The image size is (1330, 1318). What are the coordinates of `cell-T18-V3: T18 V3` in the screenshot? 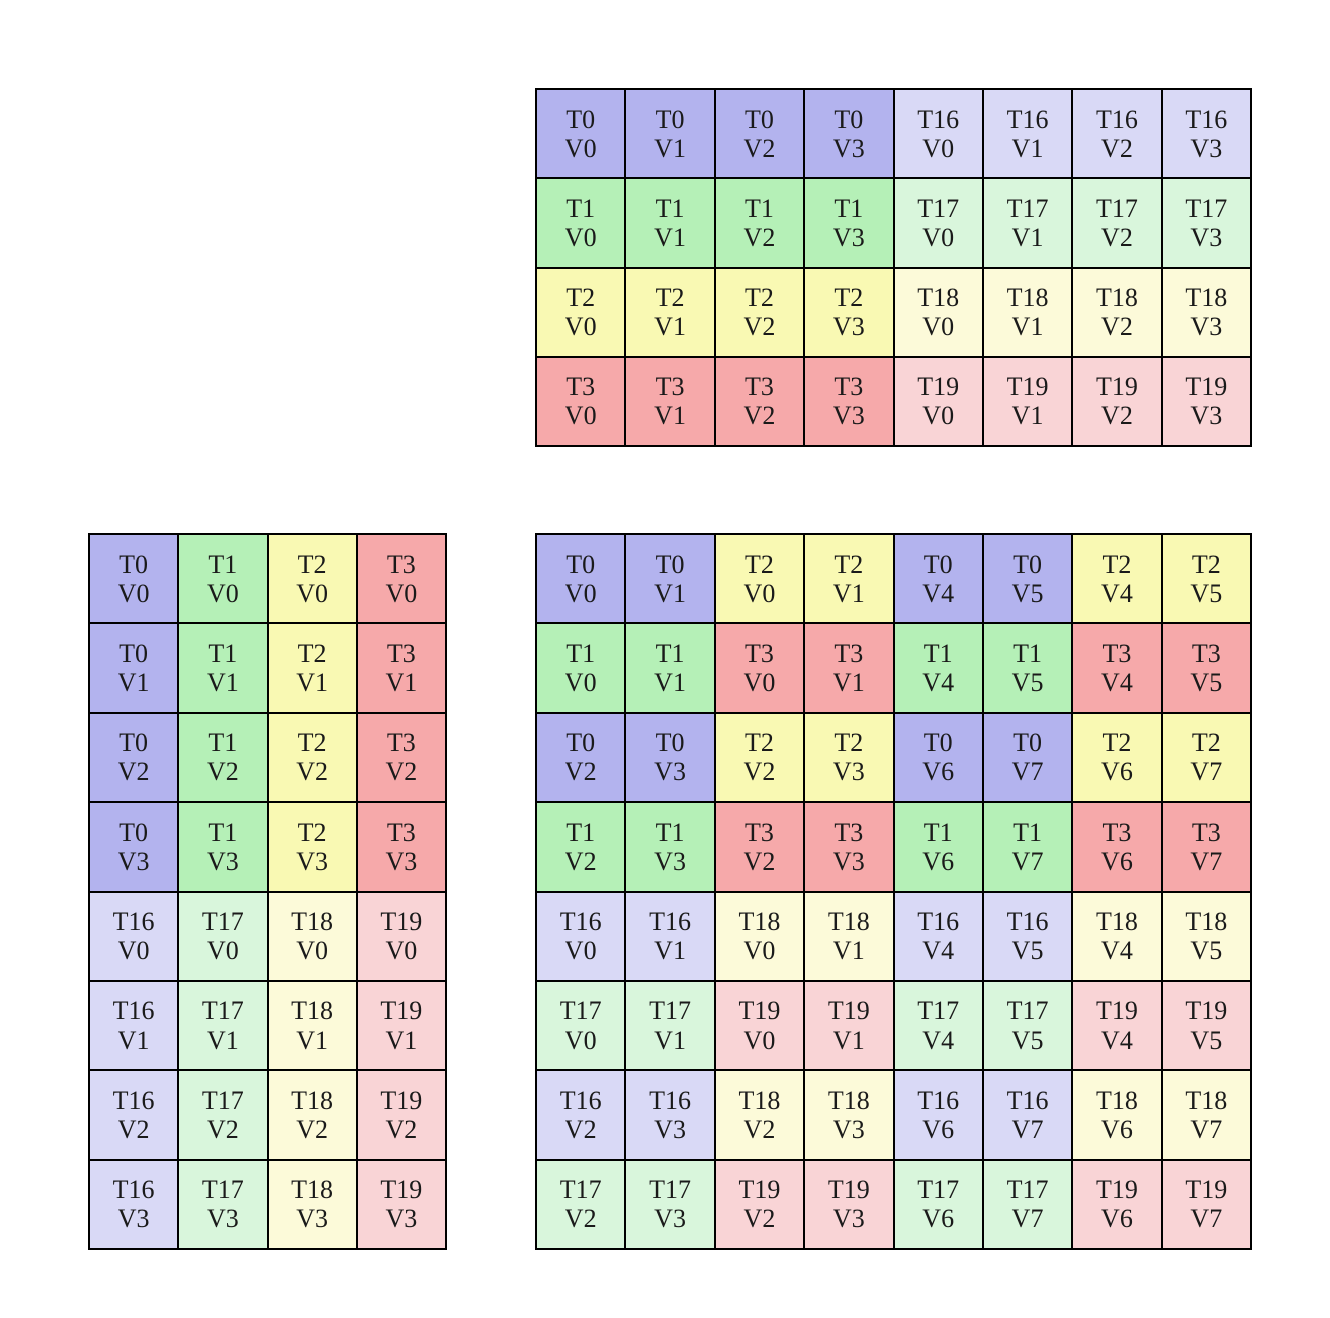 It's located at (849, 1115).